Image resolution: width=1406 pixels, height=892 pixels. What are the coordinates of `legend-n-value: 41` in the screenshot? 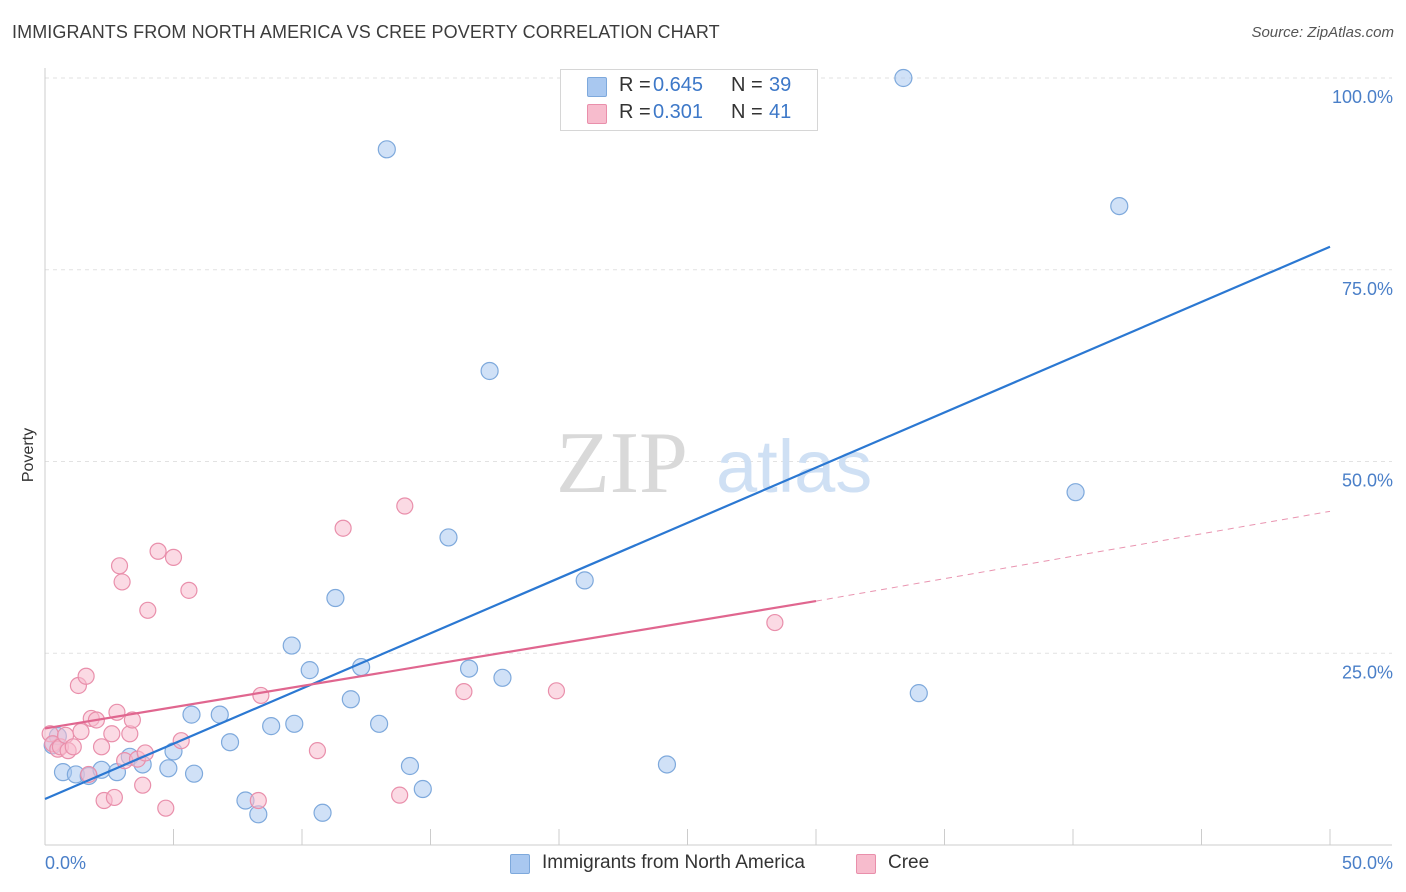 It's located at (780, 112).